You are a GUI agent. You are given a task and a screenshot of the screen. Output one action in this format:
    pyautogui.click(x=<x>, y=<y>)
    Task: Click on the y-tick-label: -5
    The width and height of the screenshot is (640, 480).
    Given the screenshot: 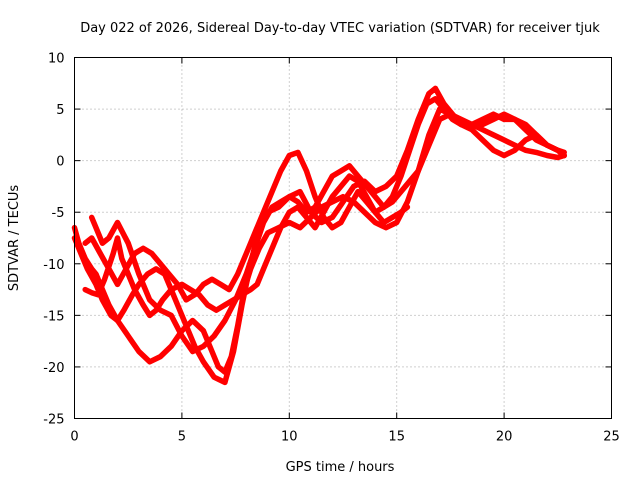 What is the action you would take?
    pyautogui.click(x=58, y=213)
    